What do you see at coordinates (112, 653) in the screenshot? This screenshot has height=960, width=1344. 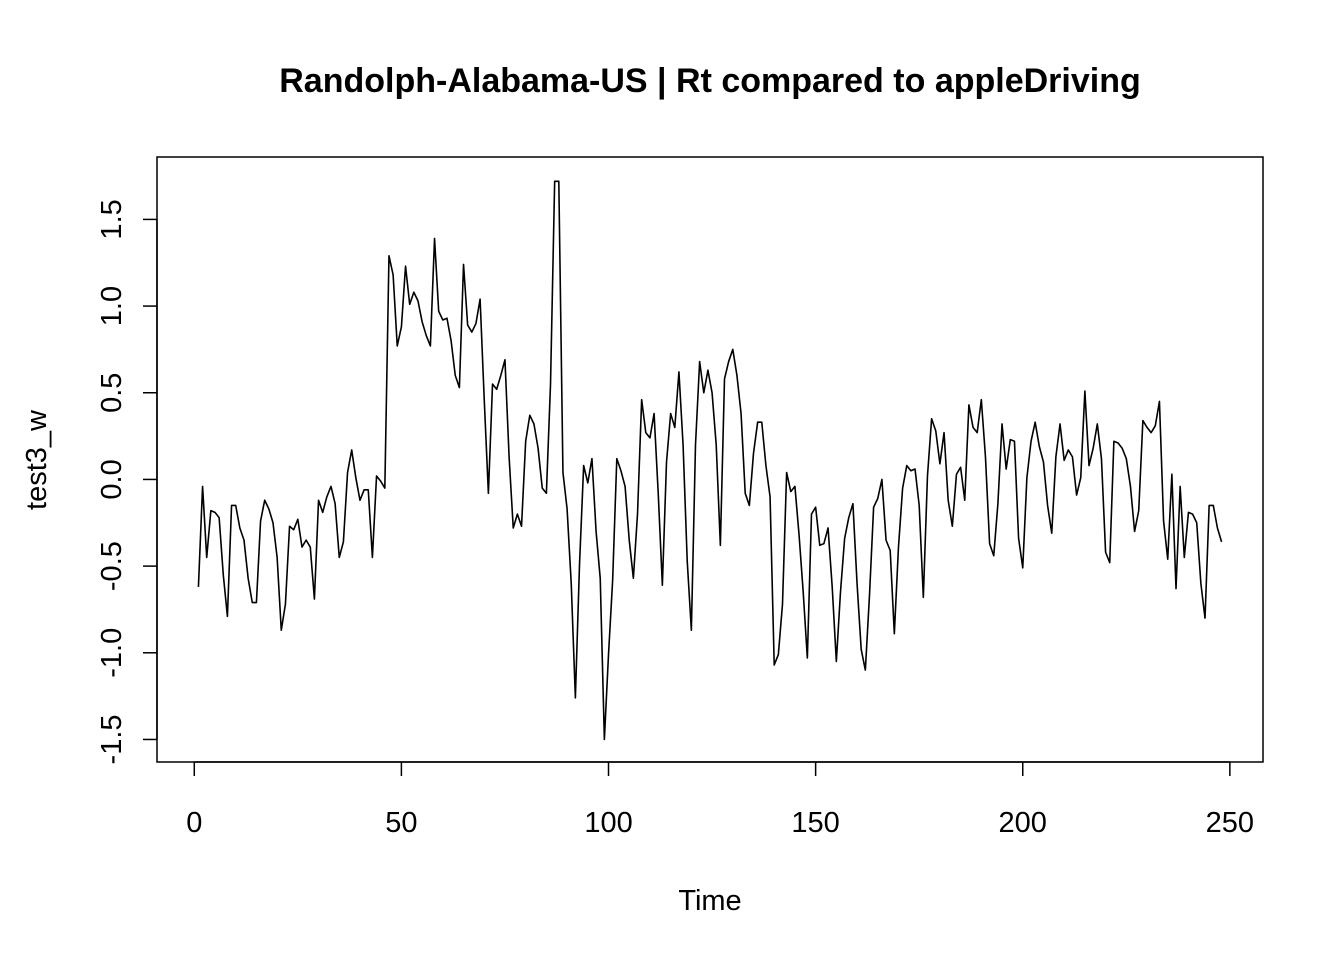 I see `y-tick-label: -1.0` at bounding box center [112, 653].